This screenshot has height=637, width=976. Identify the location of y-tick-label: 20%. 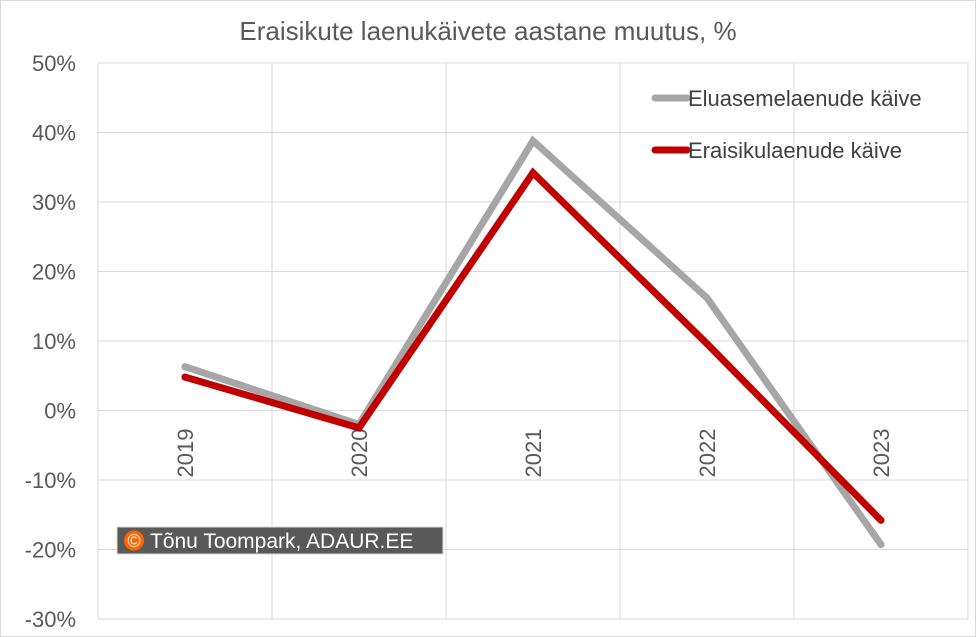
(54, 272).